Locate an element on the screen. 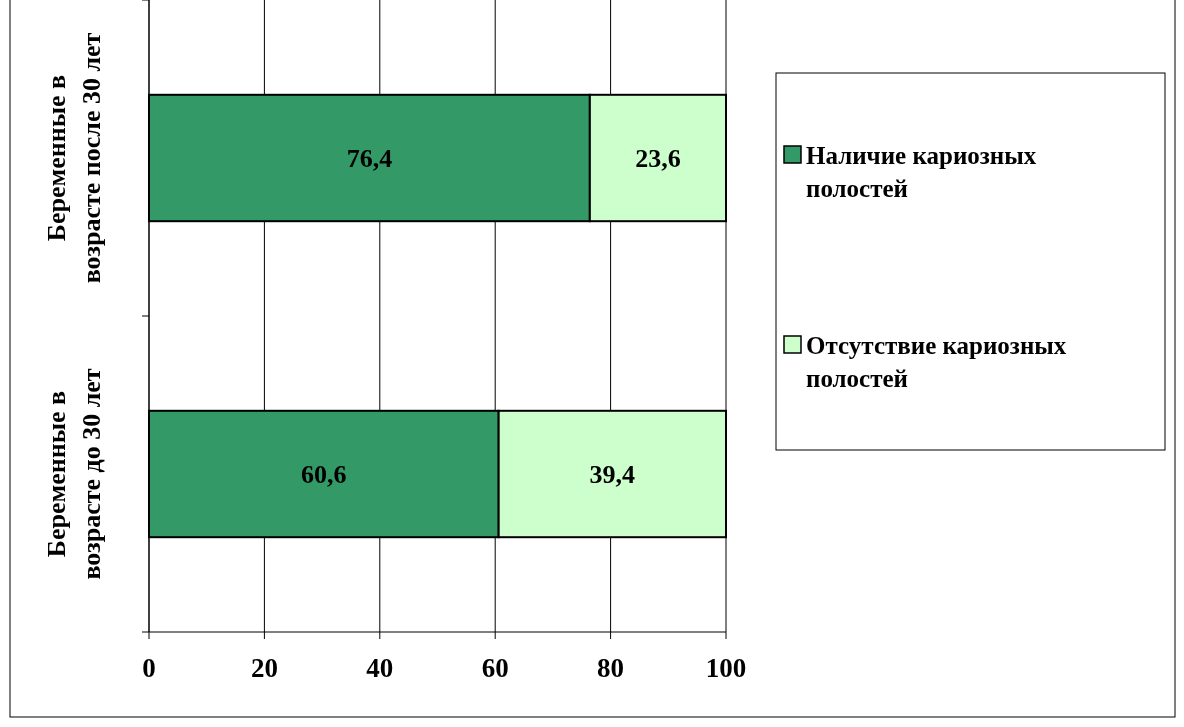  x-tick-label: 0 is located at coordinates (149, 668).